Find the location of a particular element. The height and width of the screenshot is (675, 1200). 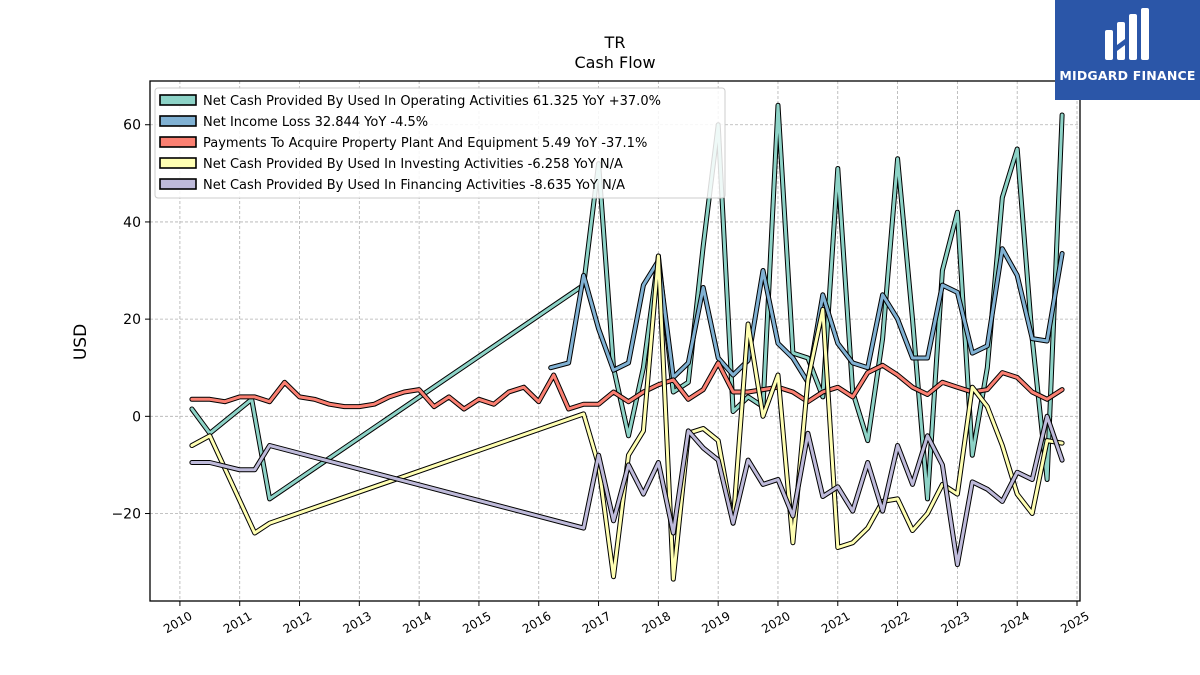

legend-label: Net Income Loss 32.844 YoY -4.5% is located at coordinates (315, 122).